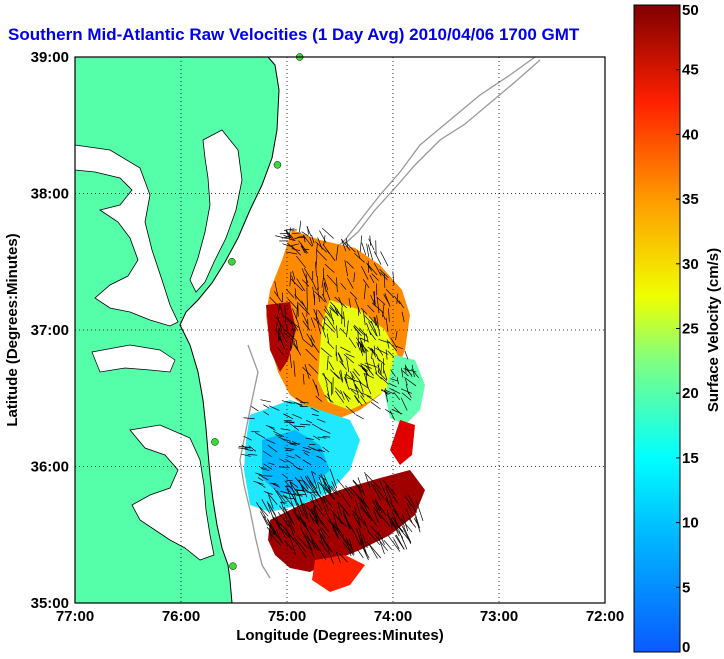  I want to click on y-tick-label: 39:00, so click(50, 57).